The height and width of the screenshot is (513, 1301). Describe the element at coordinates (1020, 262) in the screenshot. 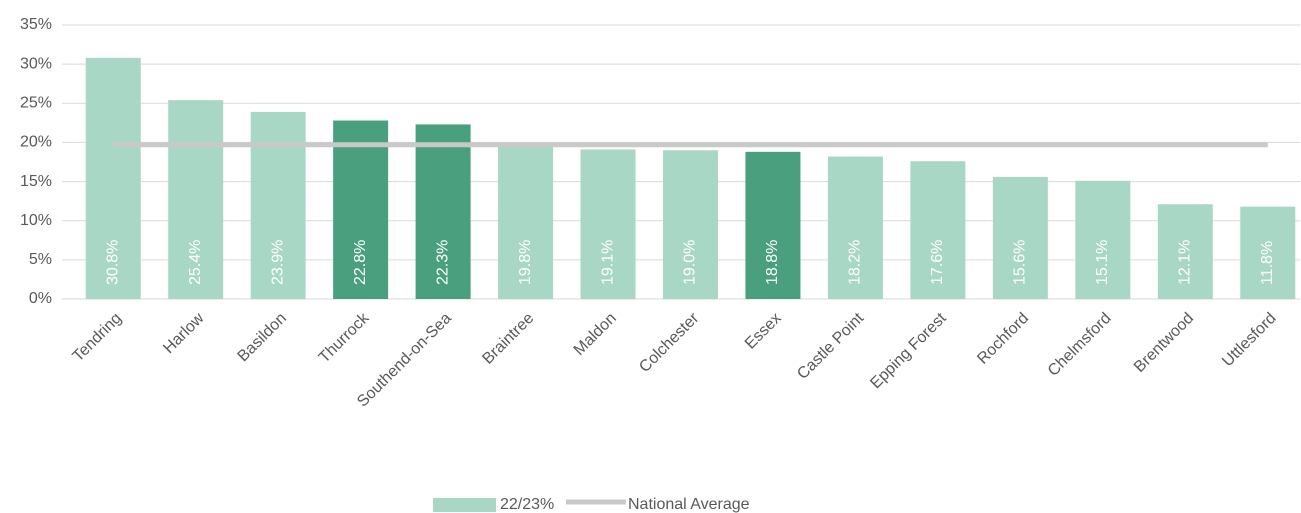

I see `value-label: 15.6%` at that location.